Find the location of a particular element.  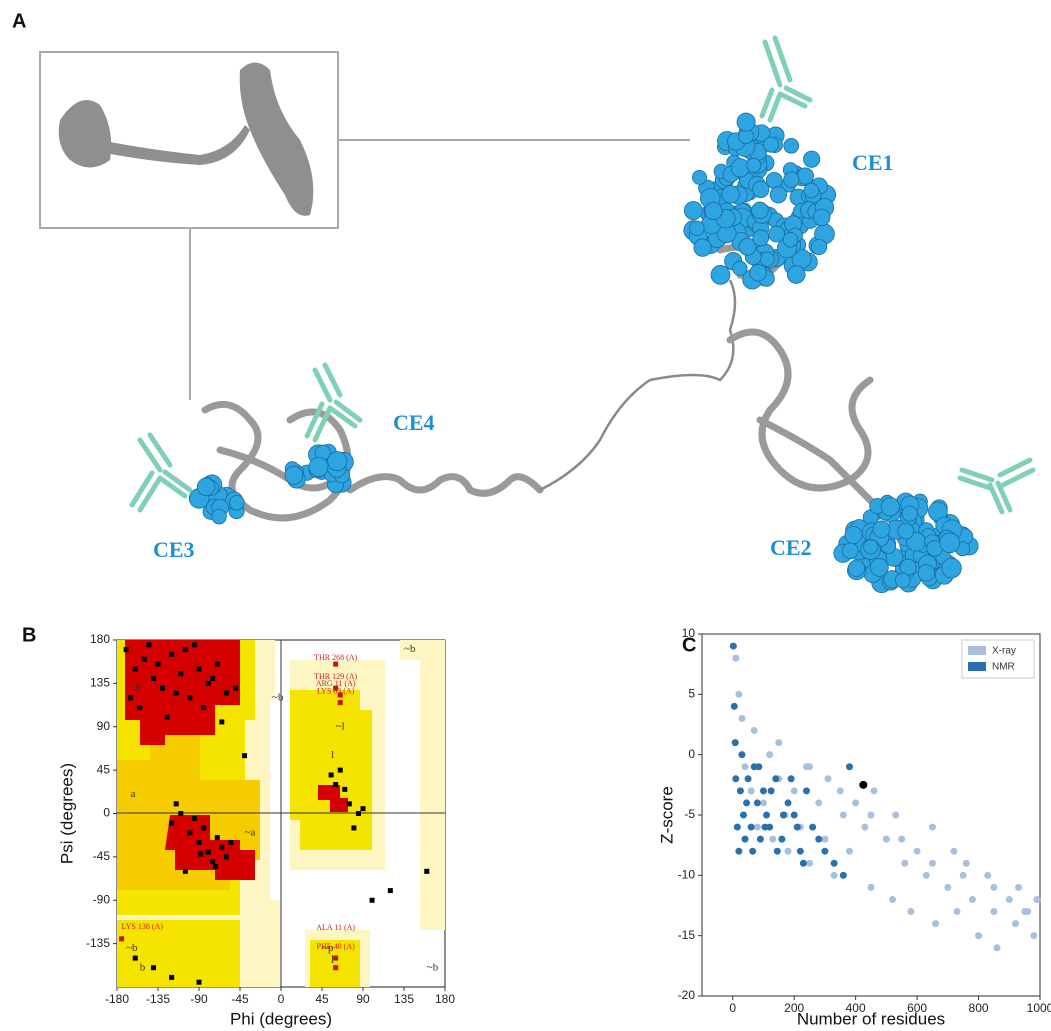

x-tick-label: 200 is located at coordinates (794, 1008).